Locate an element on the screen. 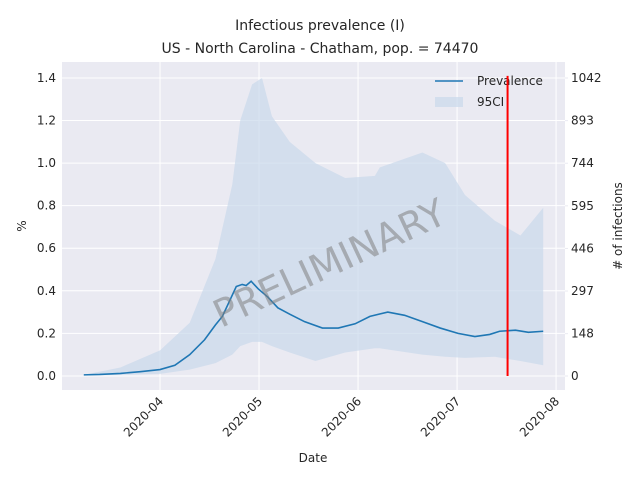 This screenshot has height=480, width=640. y2-tick-label: 0 is located at coordinates (575, 376).